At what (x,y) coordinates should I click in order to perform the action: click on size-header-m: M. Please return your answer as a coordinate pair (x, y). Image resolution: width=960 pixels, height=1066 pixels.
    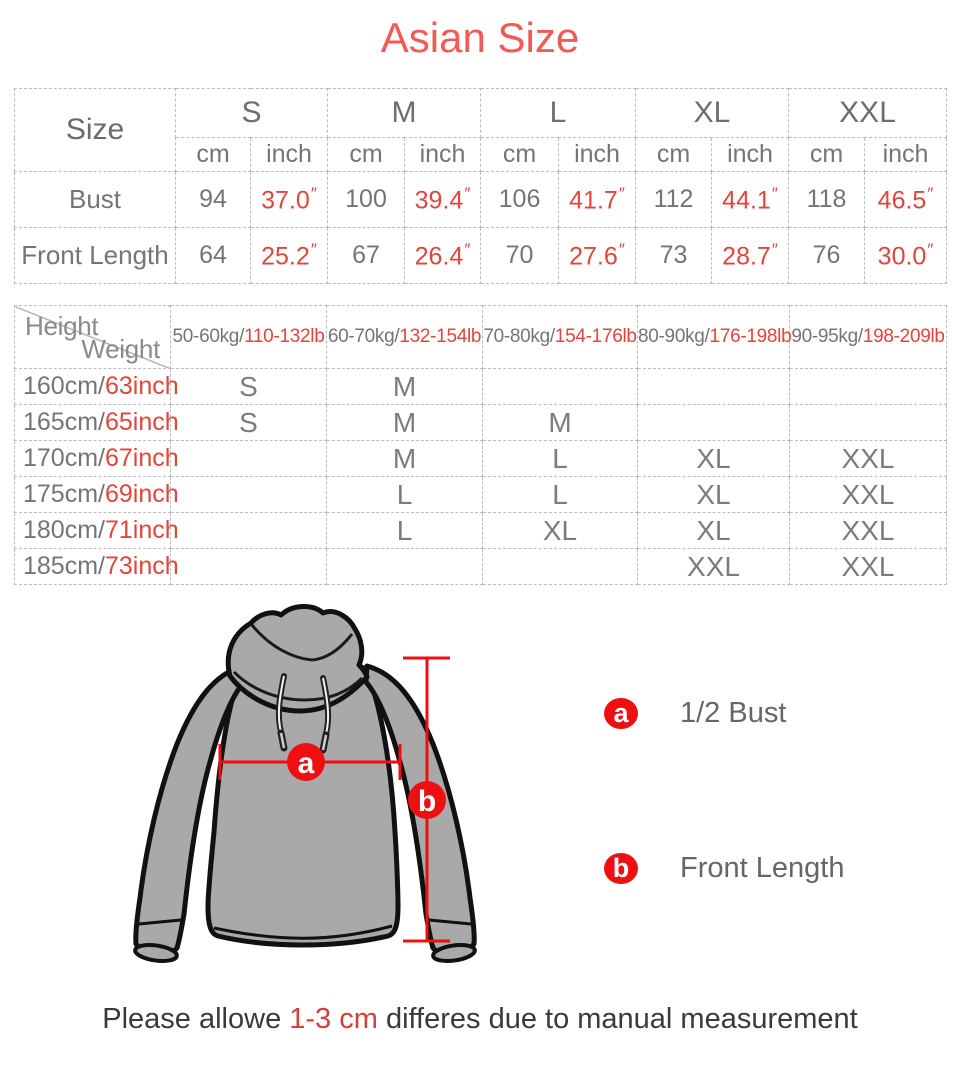
    Looking at the image, I should click on (404, 113).